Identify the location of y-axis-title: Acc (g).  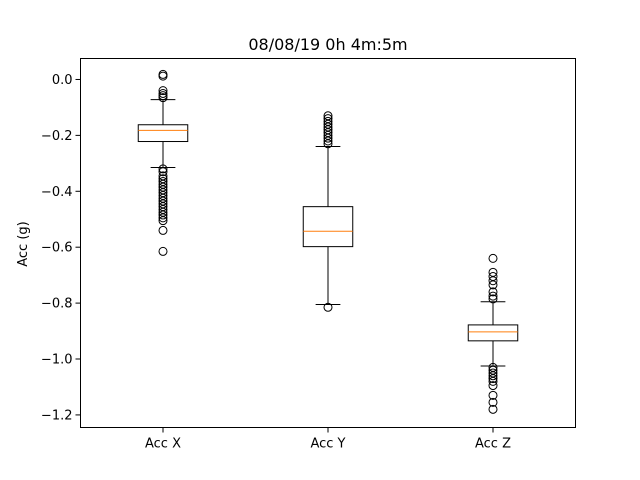
(23, 244).